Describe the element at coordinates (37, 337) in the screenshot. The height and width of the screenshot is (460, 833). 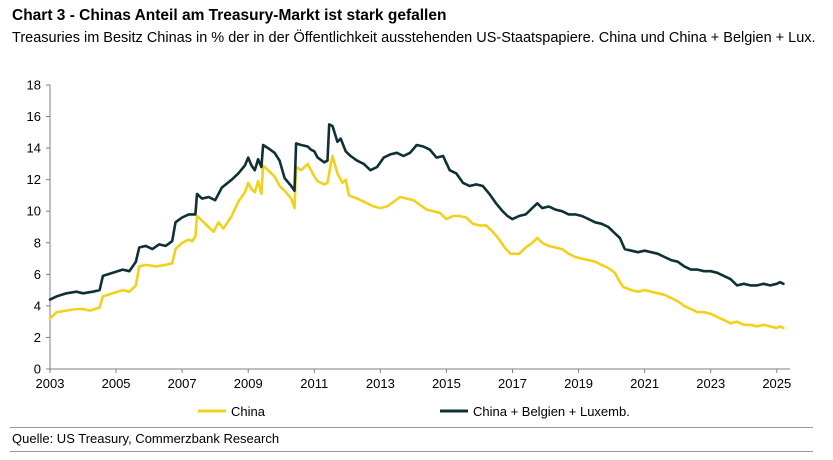
I see `y-tick-label: 2` at that location.